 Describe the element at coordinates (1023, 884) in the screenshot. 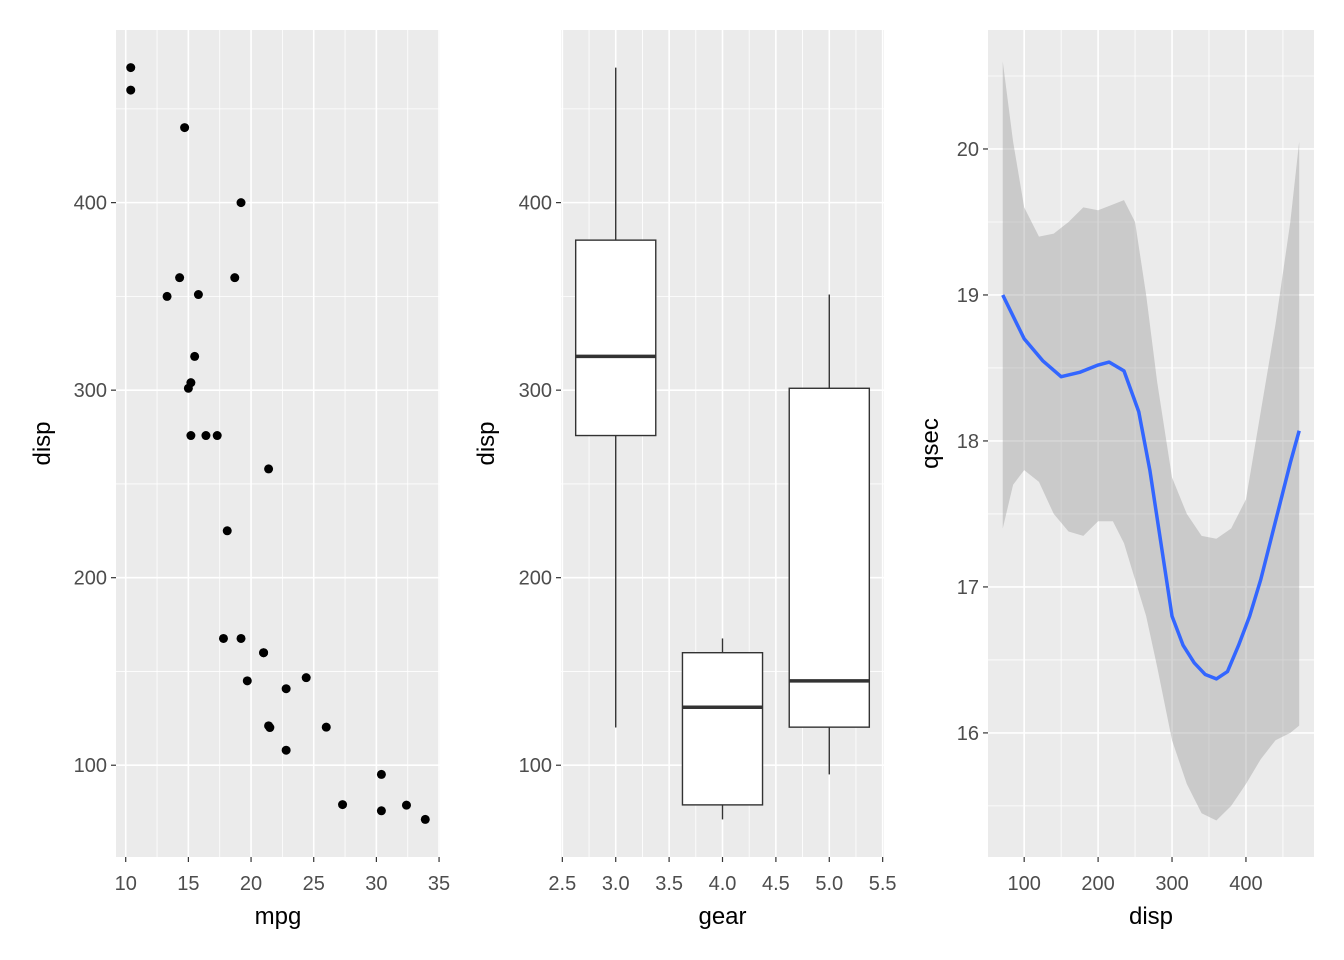

I see `x-tick-label: 100` at that location.